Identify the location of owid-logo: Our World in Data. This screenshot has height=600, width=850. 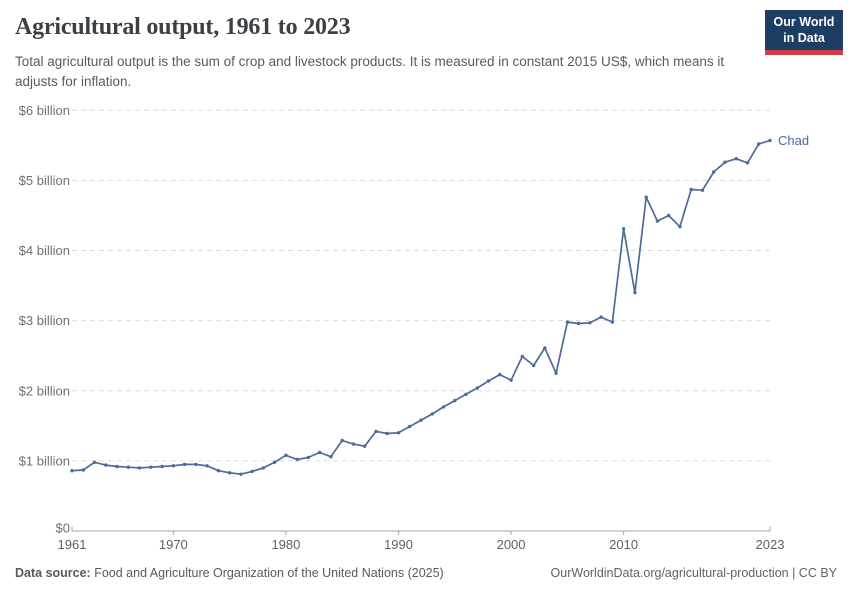
(804, 33).